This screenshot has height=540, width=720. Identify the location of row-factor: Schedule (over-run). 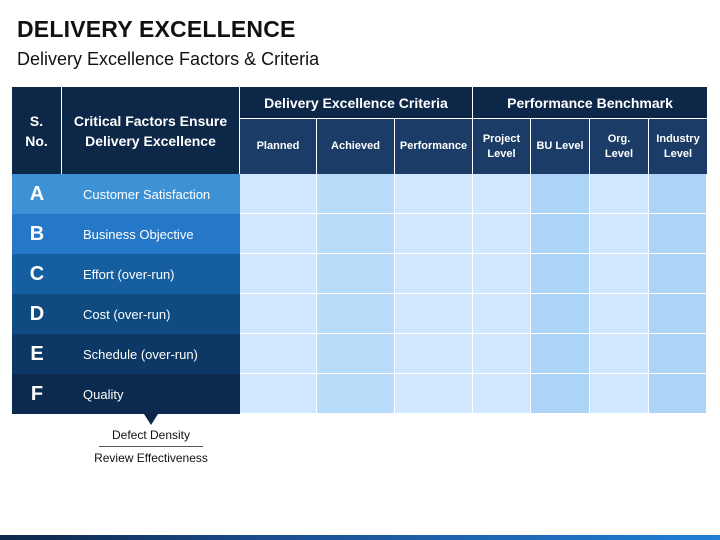
(151, 354).